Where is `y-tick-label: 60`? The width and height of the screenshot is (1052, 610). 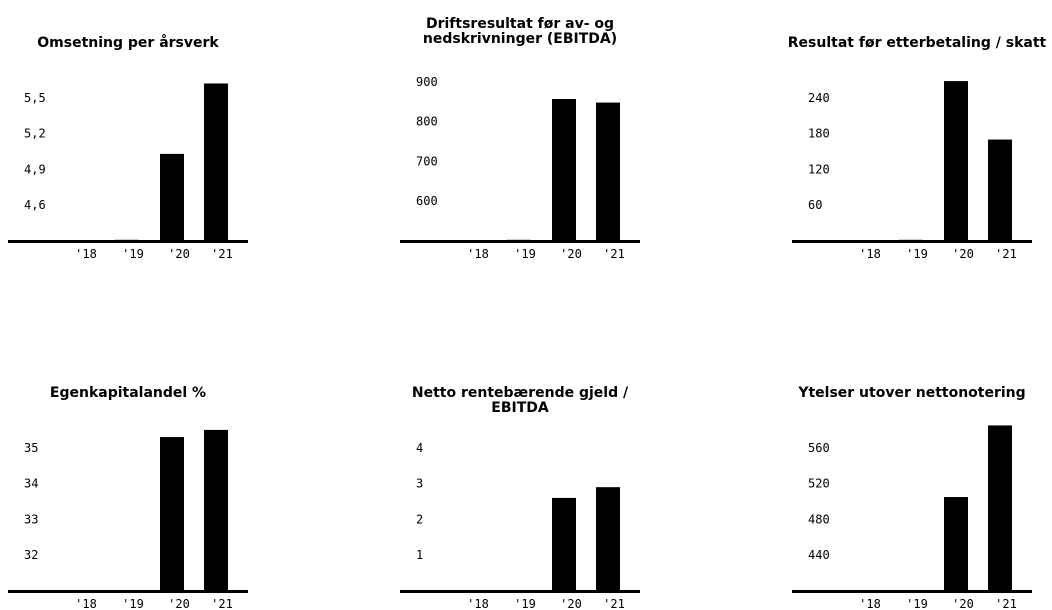
y-tick-label: 60 is located at coordinates (815, 205).